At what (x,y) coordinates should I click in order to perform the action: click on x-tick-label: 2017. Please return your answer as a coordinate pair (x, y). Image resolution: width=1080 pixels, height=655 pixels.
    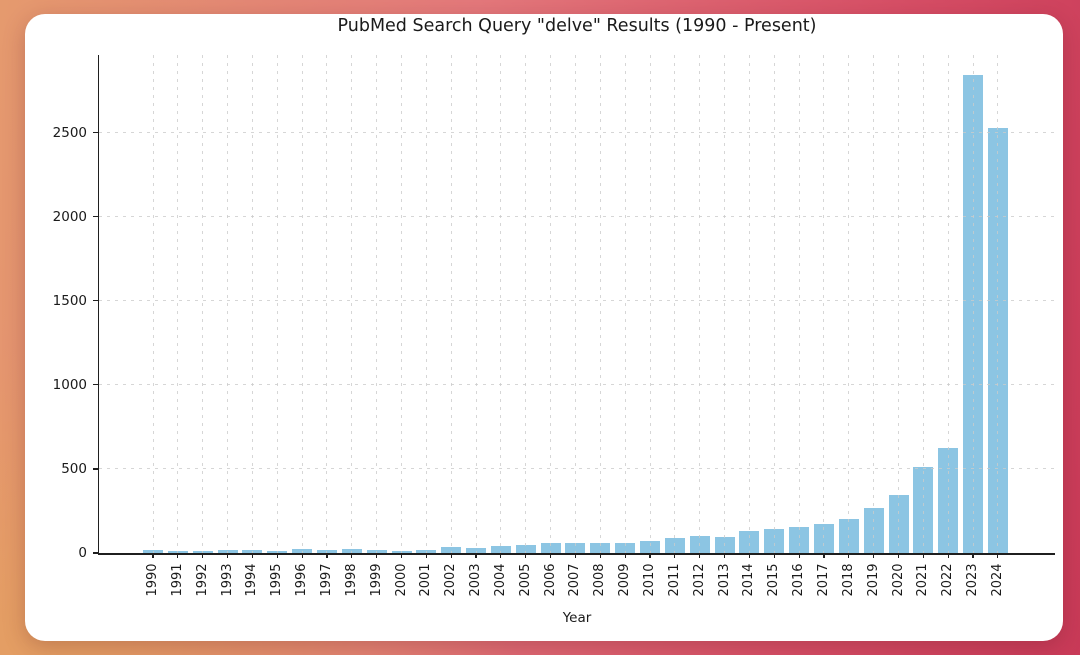
    Looking at the image, I should click on (823, 580).